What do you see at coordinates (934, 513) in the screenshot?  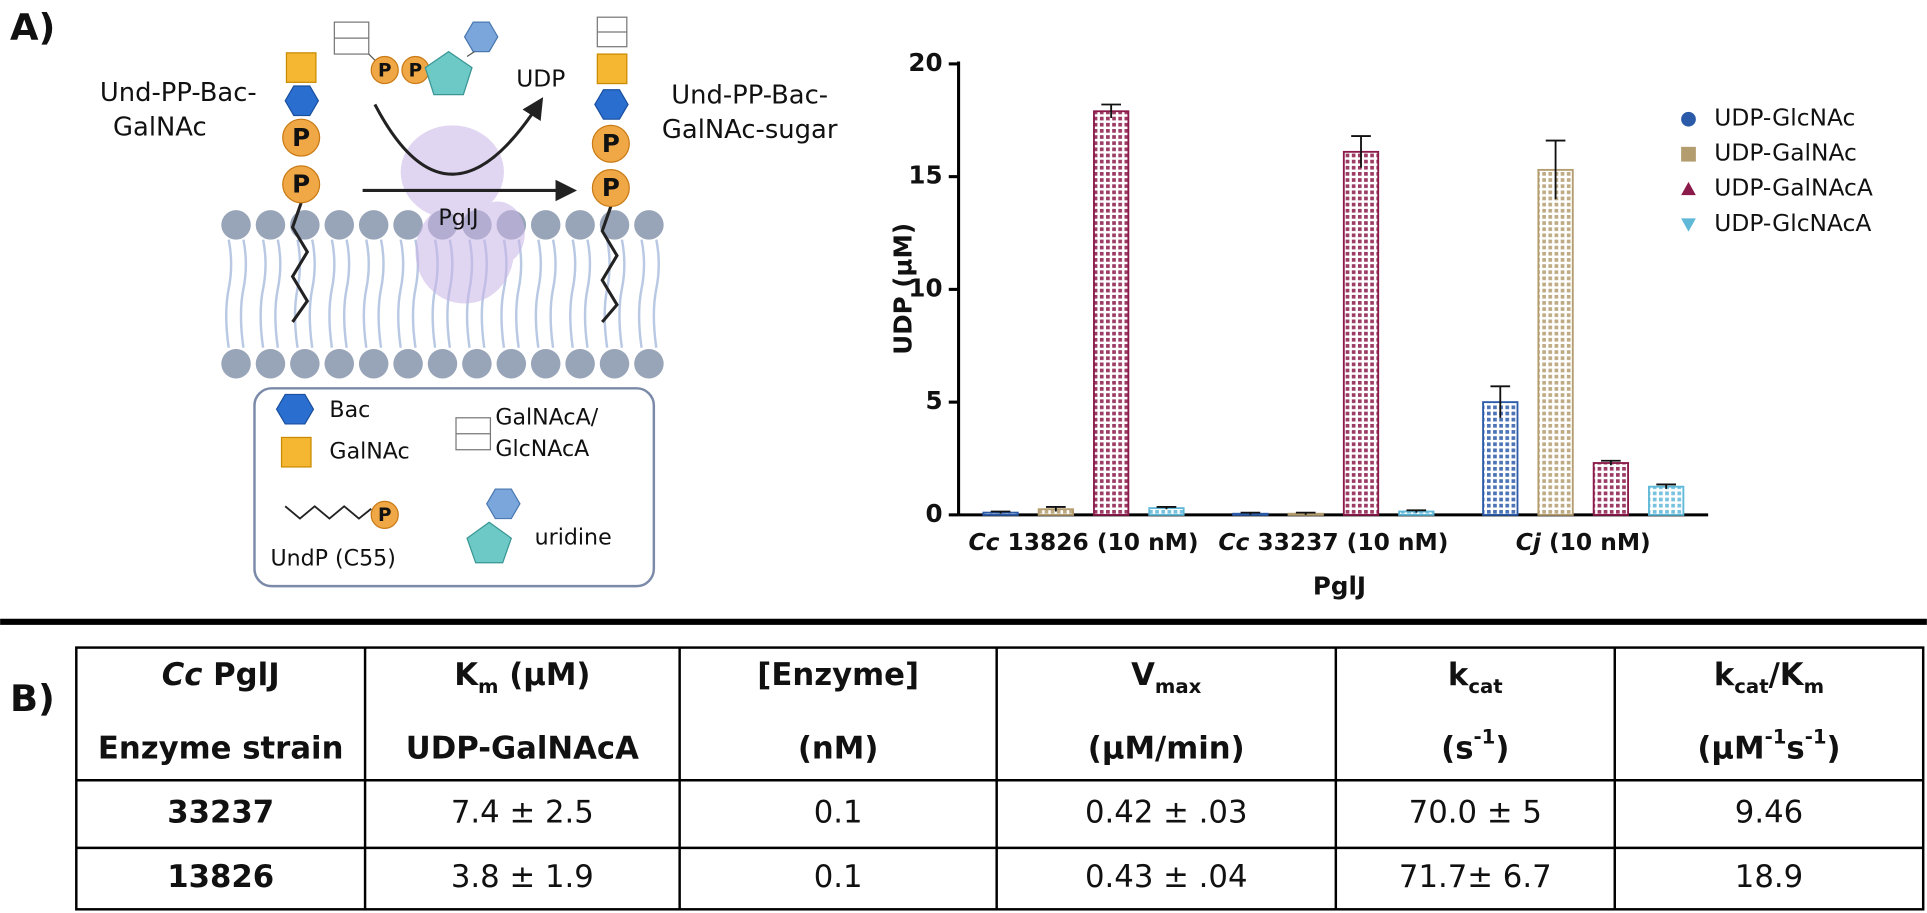 I see `y-tick-label: 0` at bounding box center [934, 513].